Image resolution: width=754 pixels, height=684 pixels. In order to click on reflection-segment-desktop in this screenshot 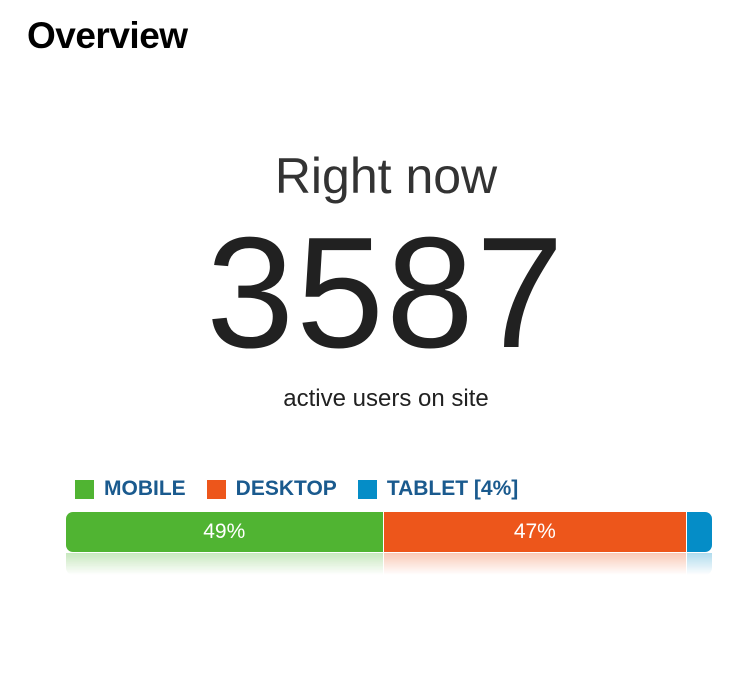, I will do `click(534, 564)`.